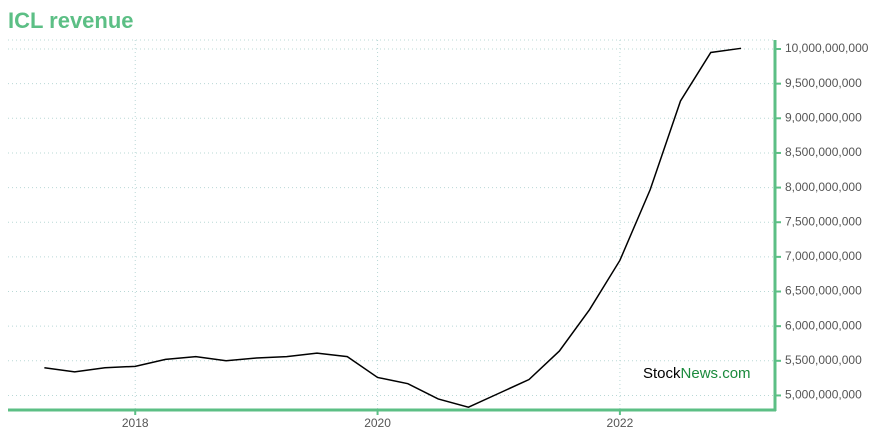 The image size is (880, 445). What do you see at coordinates (823, 256) in the screenshot?
I see `y-tick-label: 7,000,000,000` at bounding box center [823, 256].